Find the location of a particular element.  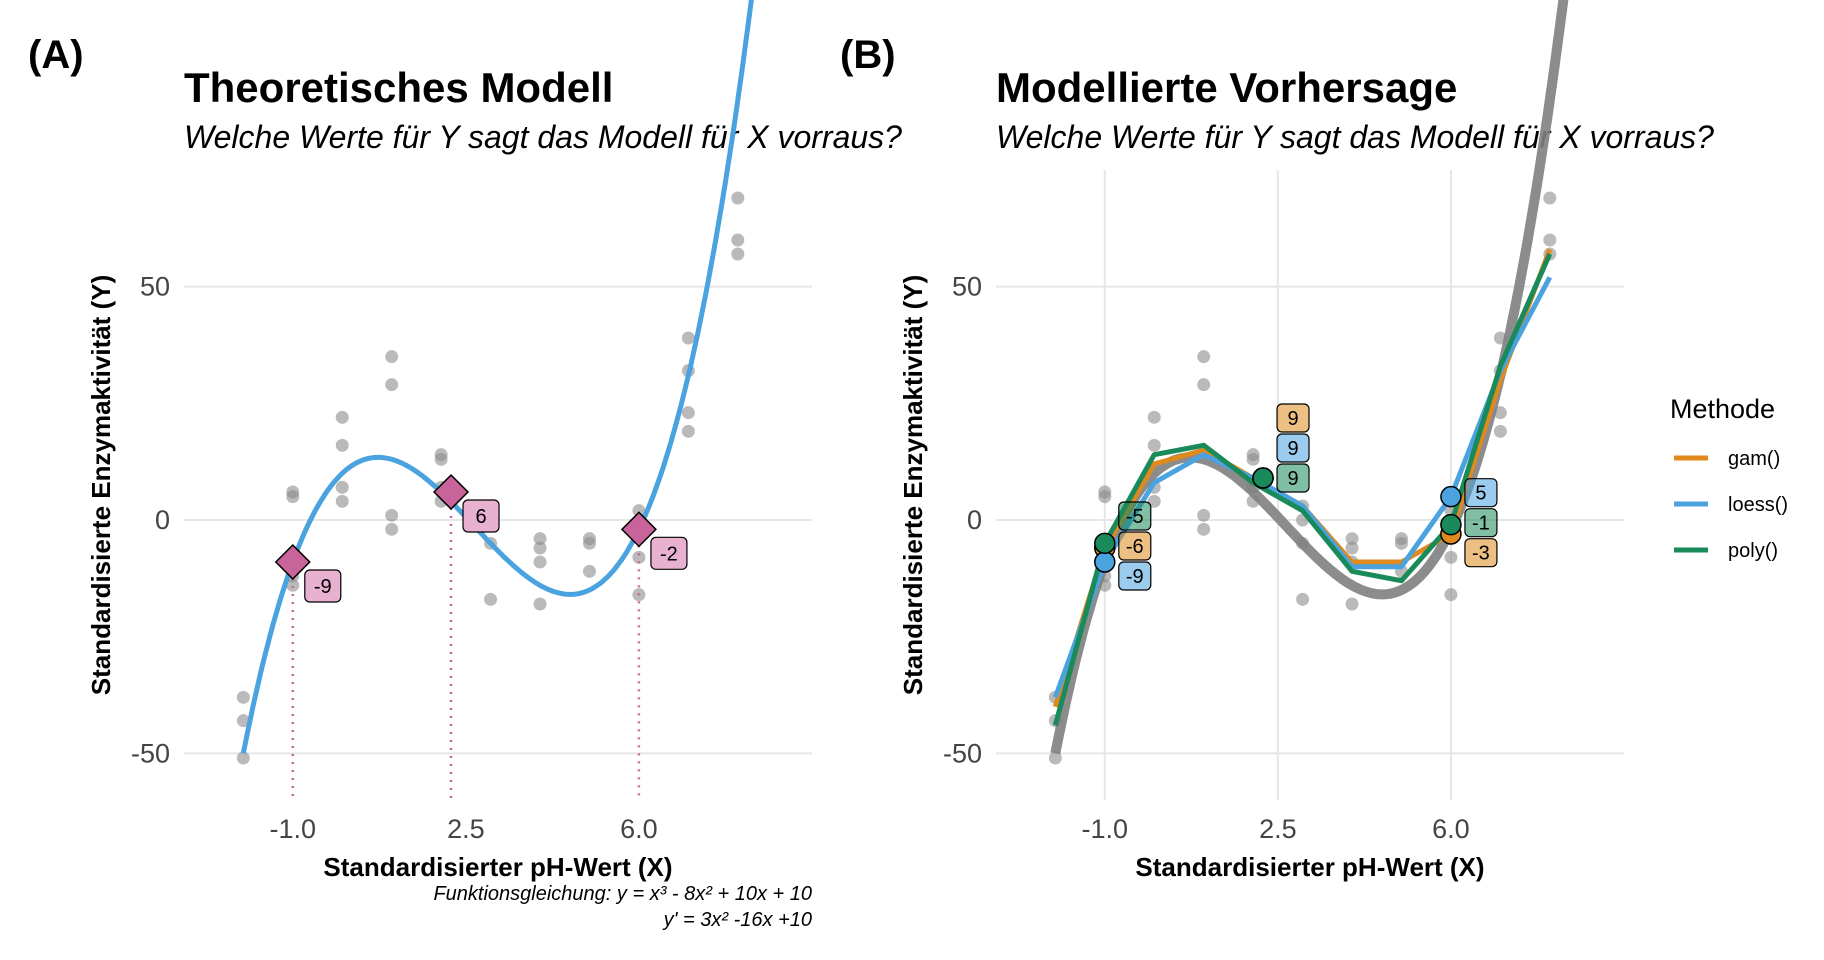

prediction-label: -9 is located at coordinates (1135, 577).